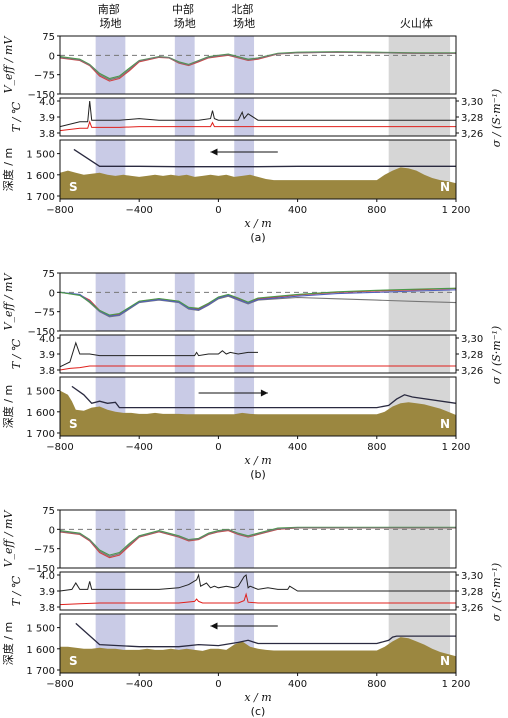 The width and height of the screenshot is (508, 718). Describe the element at coordinates (184, 302) in the screenshot. I see `shaded-region-1-veff` at that location.